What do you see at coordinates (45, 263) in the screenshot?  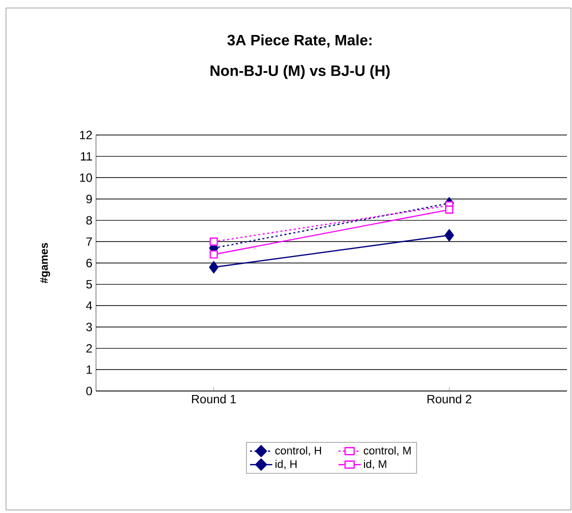 I see `y-axis-title: #games` at bounding box center [45, 263].